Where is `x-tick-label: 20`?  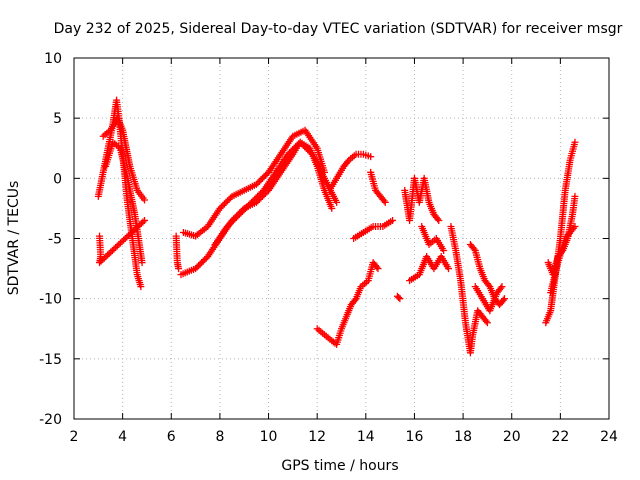 x-tick-label: 20 is located at coordinates (512, 437).